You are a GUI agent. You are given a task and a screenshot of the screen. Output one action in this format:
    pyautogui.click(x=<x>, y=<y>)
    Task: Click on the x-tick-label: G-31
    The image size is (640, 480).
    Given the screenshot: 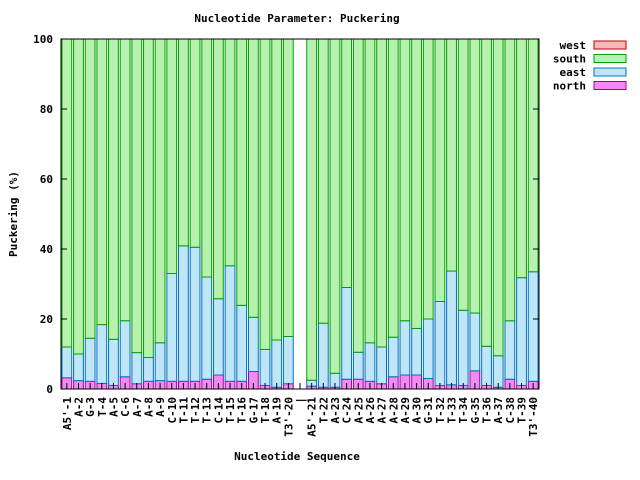 What is the action you would take?
    pyautogui.click(x=428, y=410)
    